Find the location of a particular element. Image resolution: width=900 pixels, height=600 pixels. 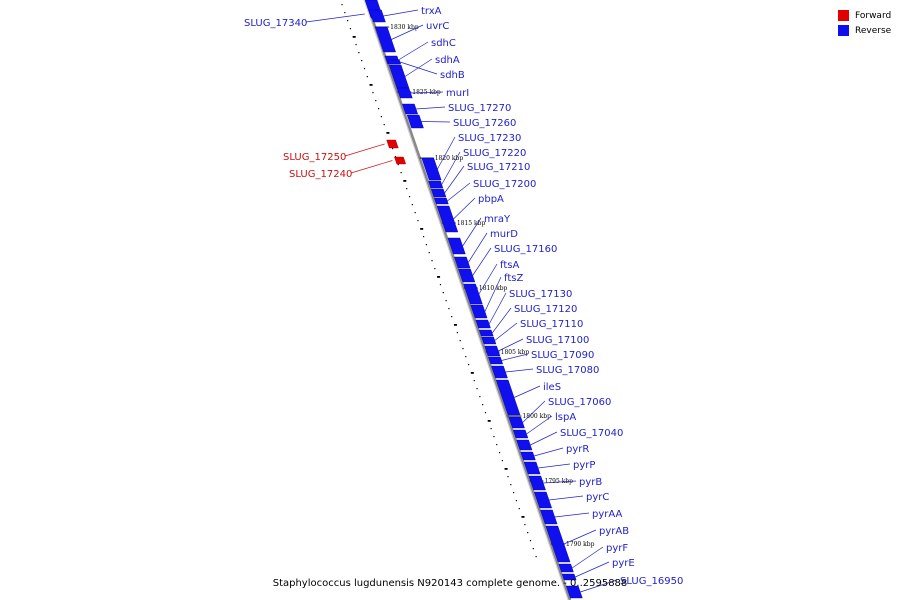

gene-label-pyre: pyrE is located at coordinates (623, 563).